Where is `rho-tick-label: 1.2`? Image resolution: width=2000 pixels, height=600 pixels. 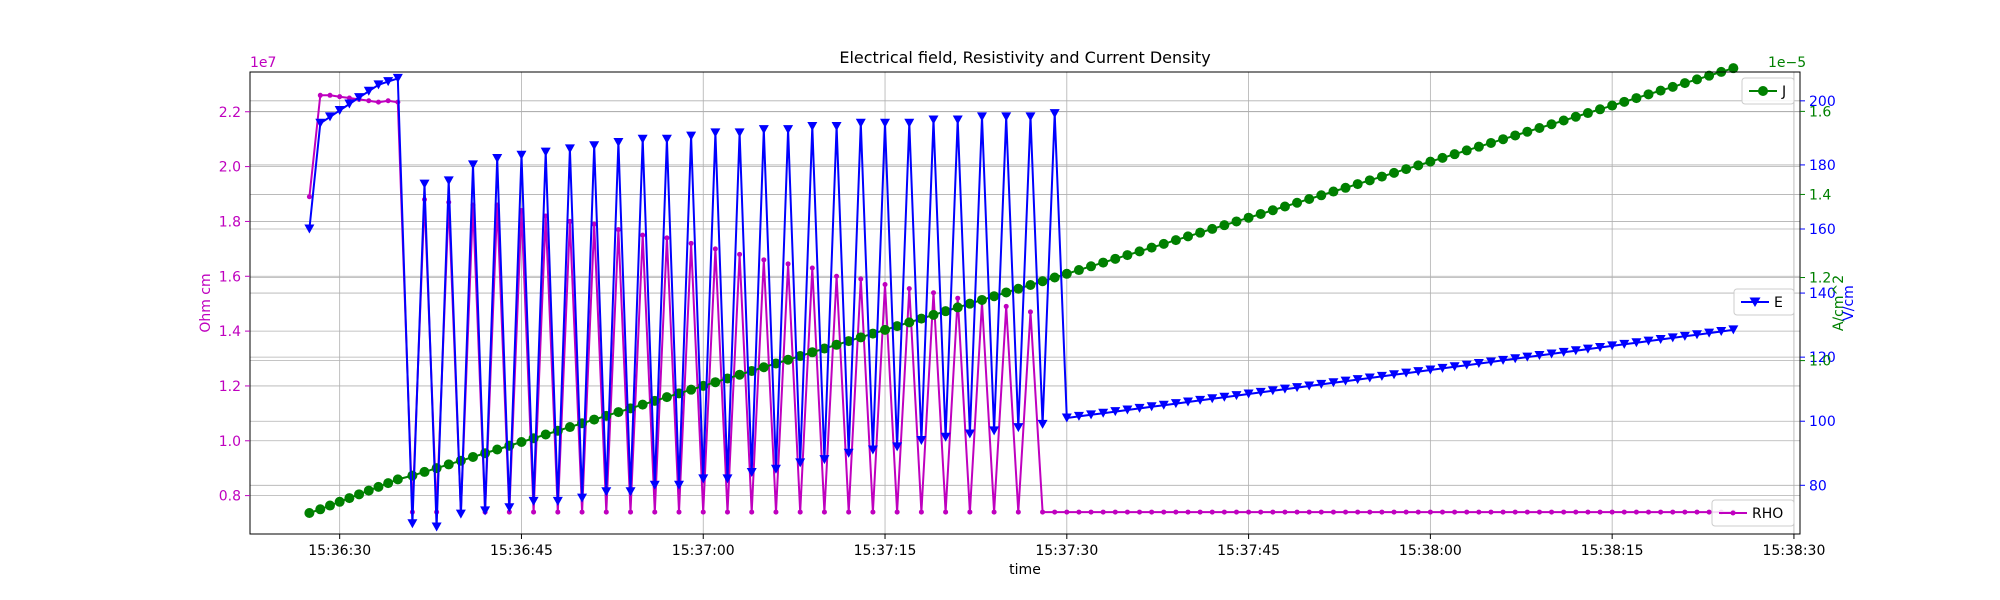
rho-tick-label: 1.2 is located at coordinates (230, 387).